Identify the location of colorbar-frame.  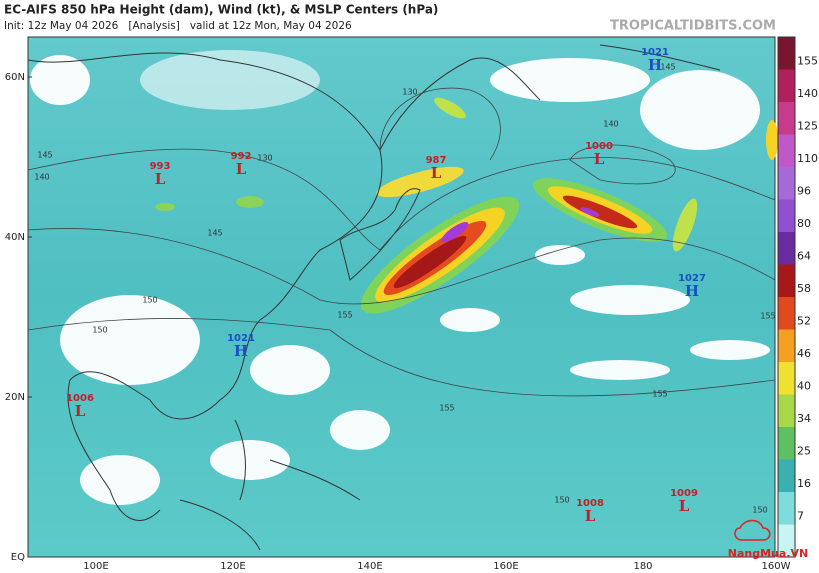
(786, 297).